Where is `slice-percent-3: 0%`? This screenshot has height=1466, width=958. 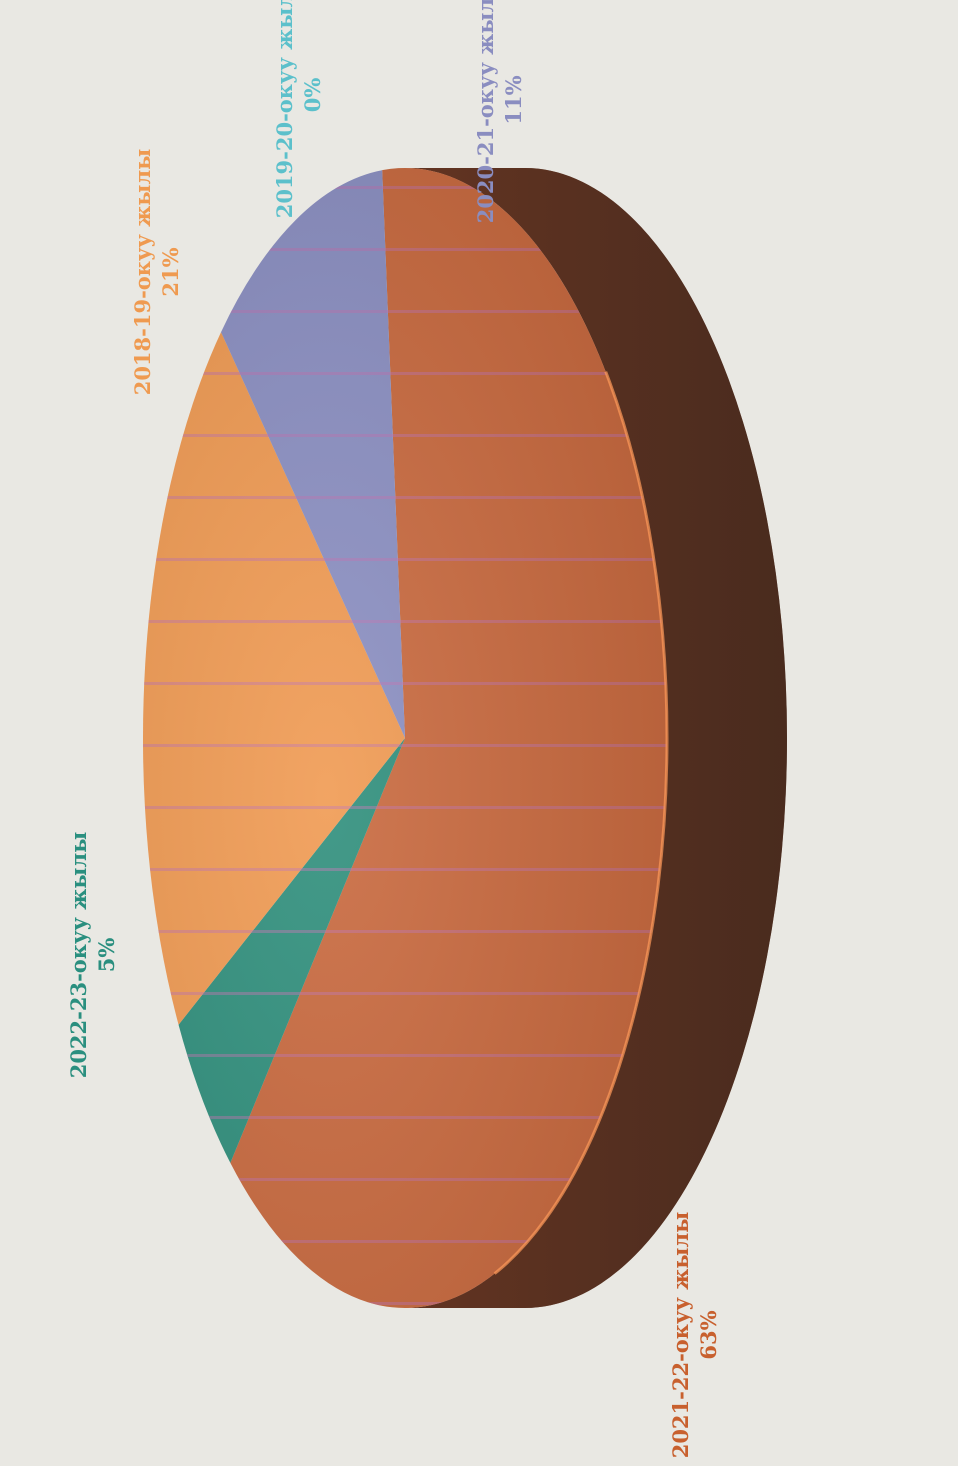 slice-percent-3: 0% is located at coordinates (312, 95).